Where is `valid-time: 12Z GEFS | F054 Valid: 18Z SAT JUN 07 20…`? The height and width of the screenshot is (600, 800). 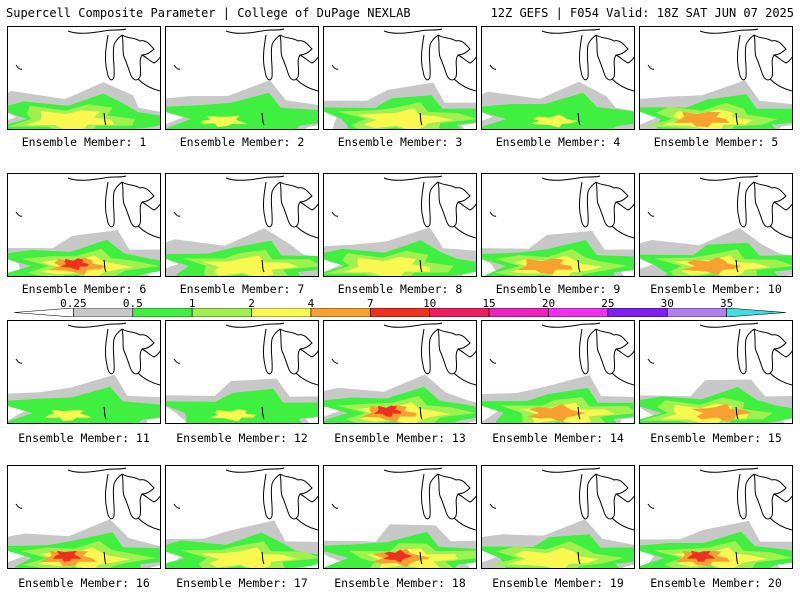 valid-time: 12Z GEFS | F054 Valid: 18Z SAT JUN 07 20… is located at coordinates (642, 13).